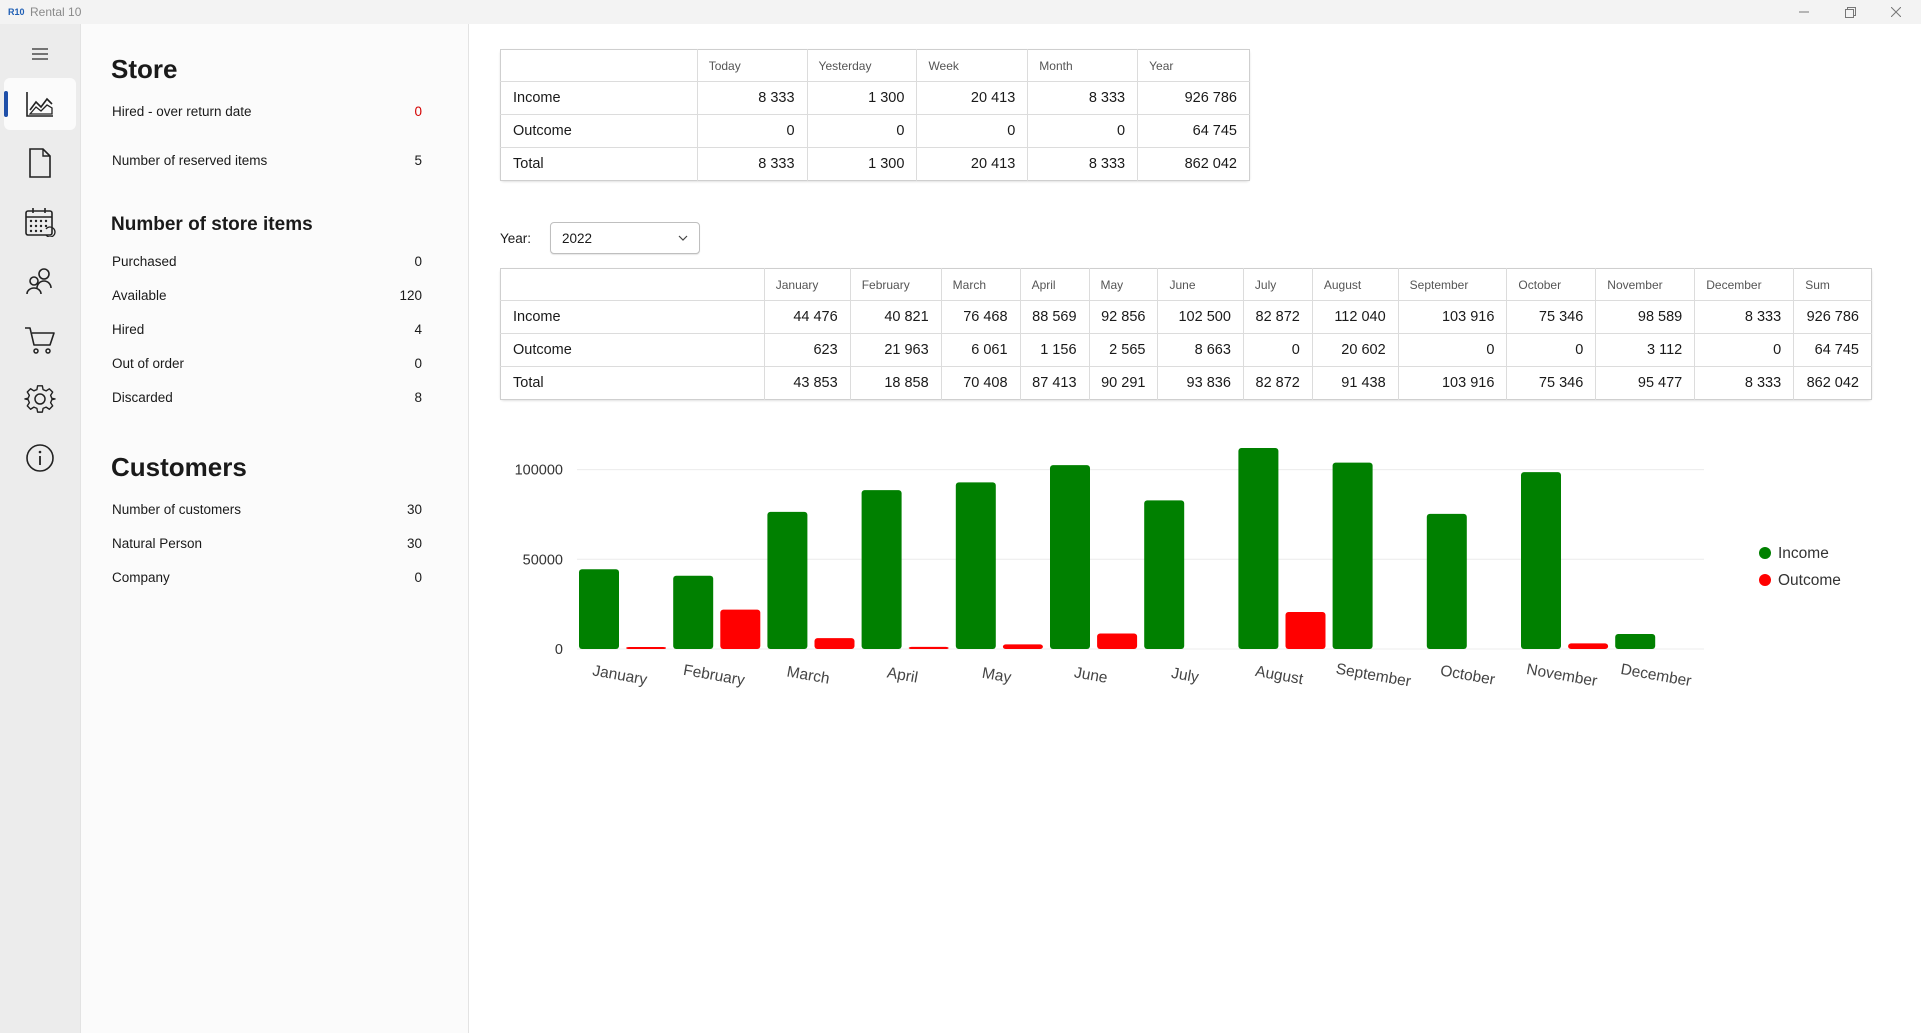  I want to click on store-items-heading: Number of store items, so click(212, 224).